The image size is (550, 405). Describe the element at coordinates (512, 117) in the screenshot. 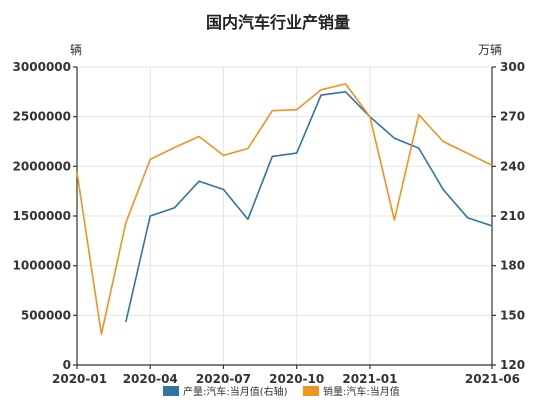

I see `y-right-tick-label: 270` at that location.